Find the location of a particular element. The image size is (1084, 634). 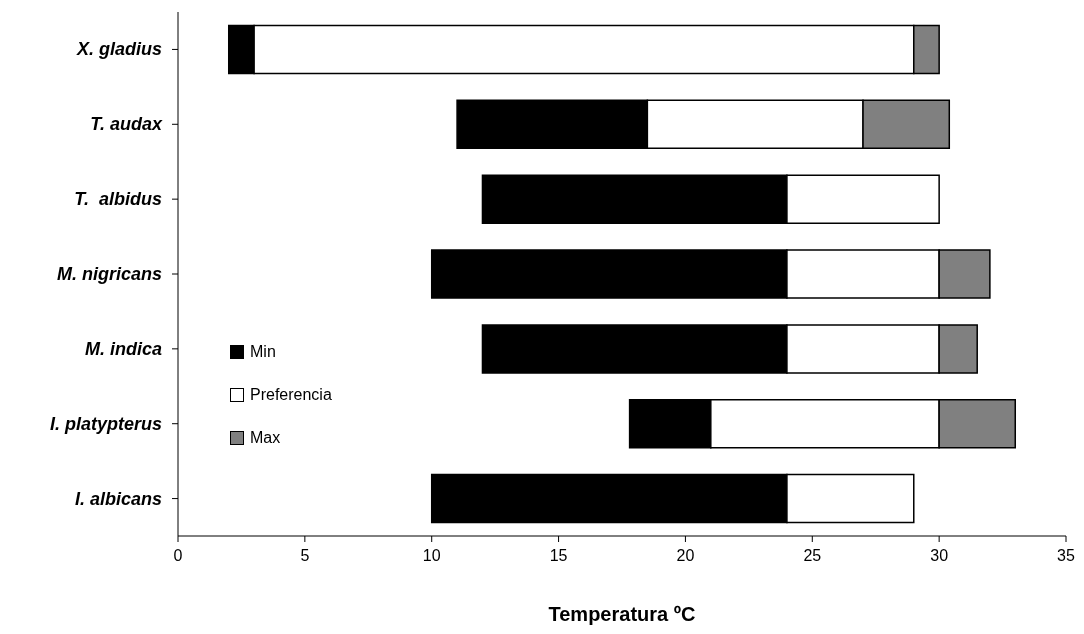

x-tick-label: 5 is located at coordinates (305, 556).